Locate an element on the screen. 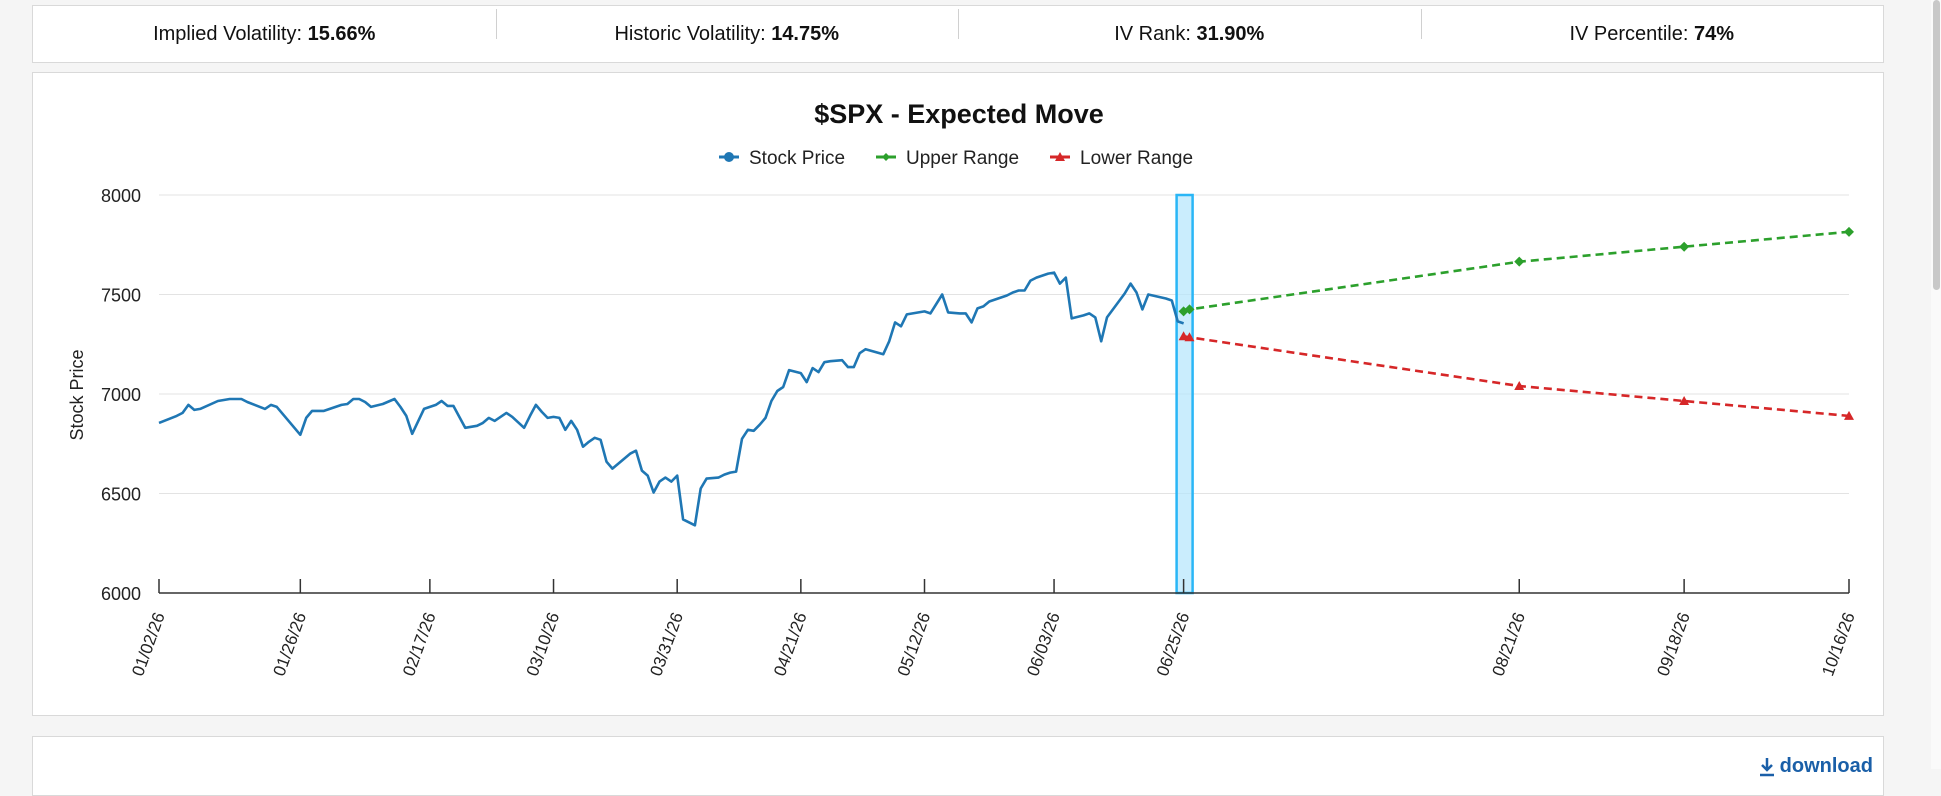 This screenshot has height=796, width=1941. stat-label: Implied Volatility: is located at coordinates (228, 33).